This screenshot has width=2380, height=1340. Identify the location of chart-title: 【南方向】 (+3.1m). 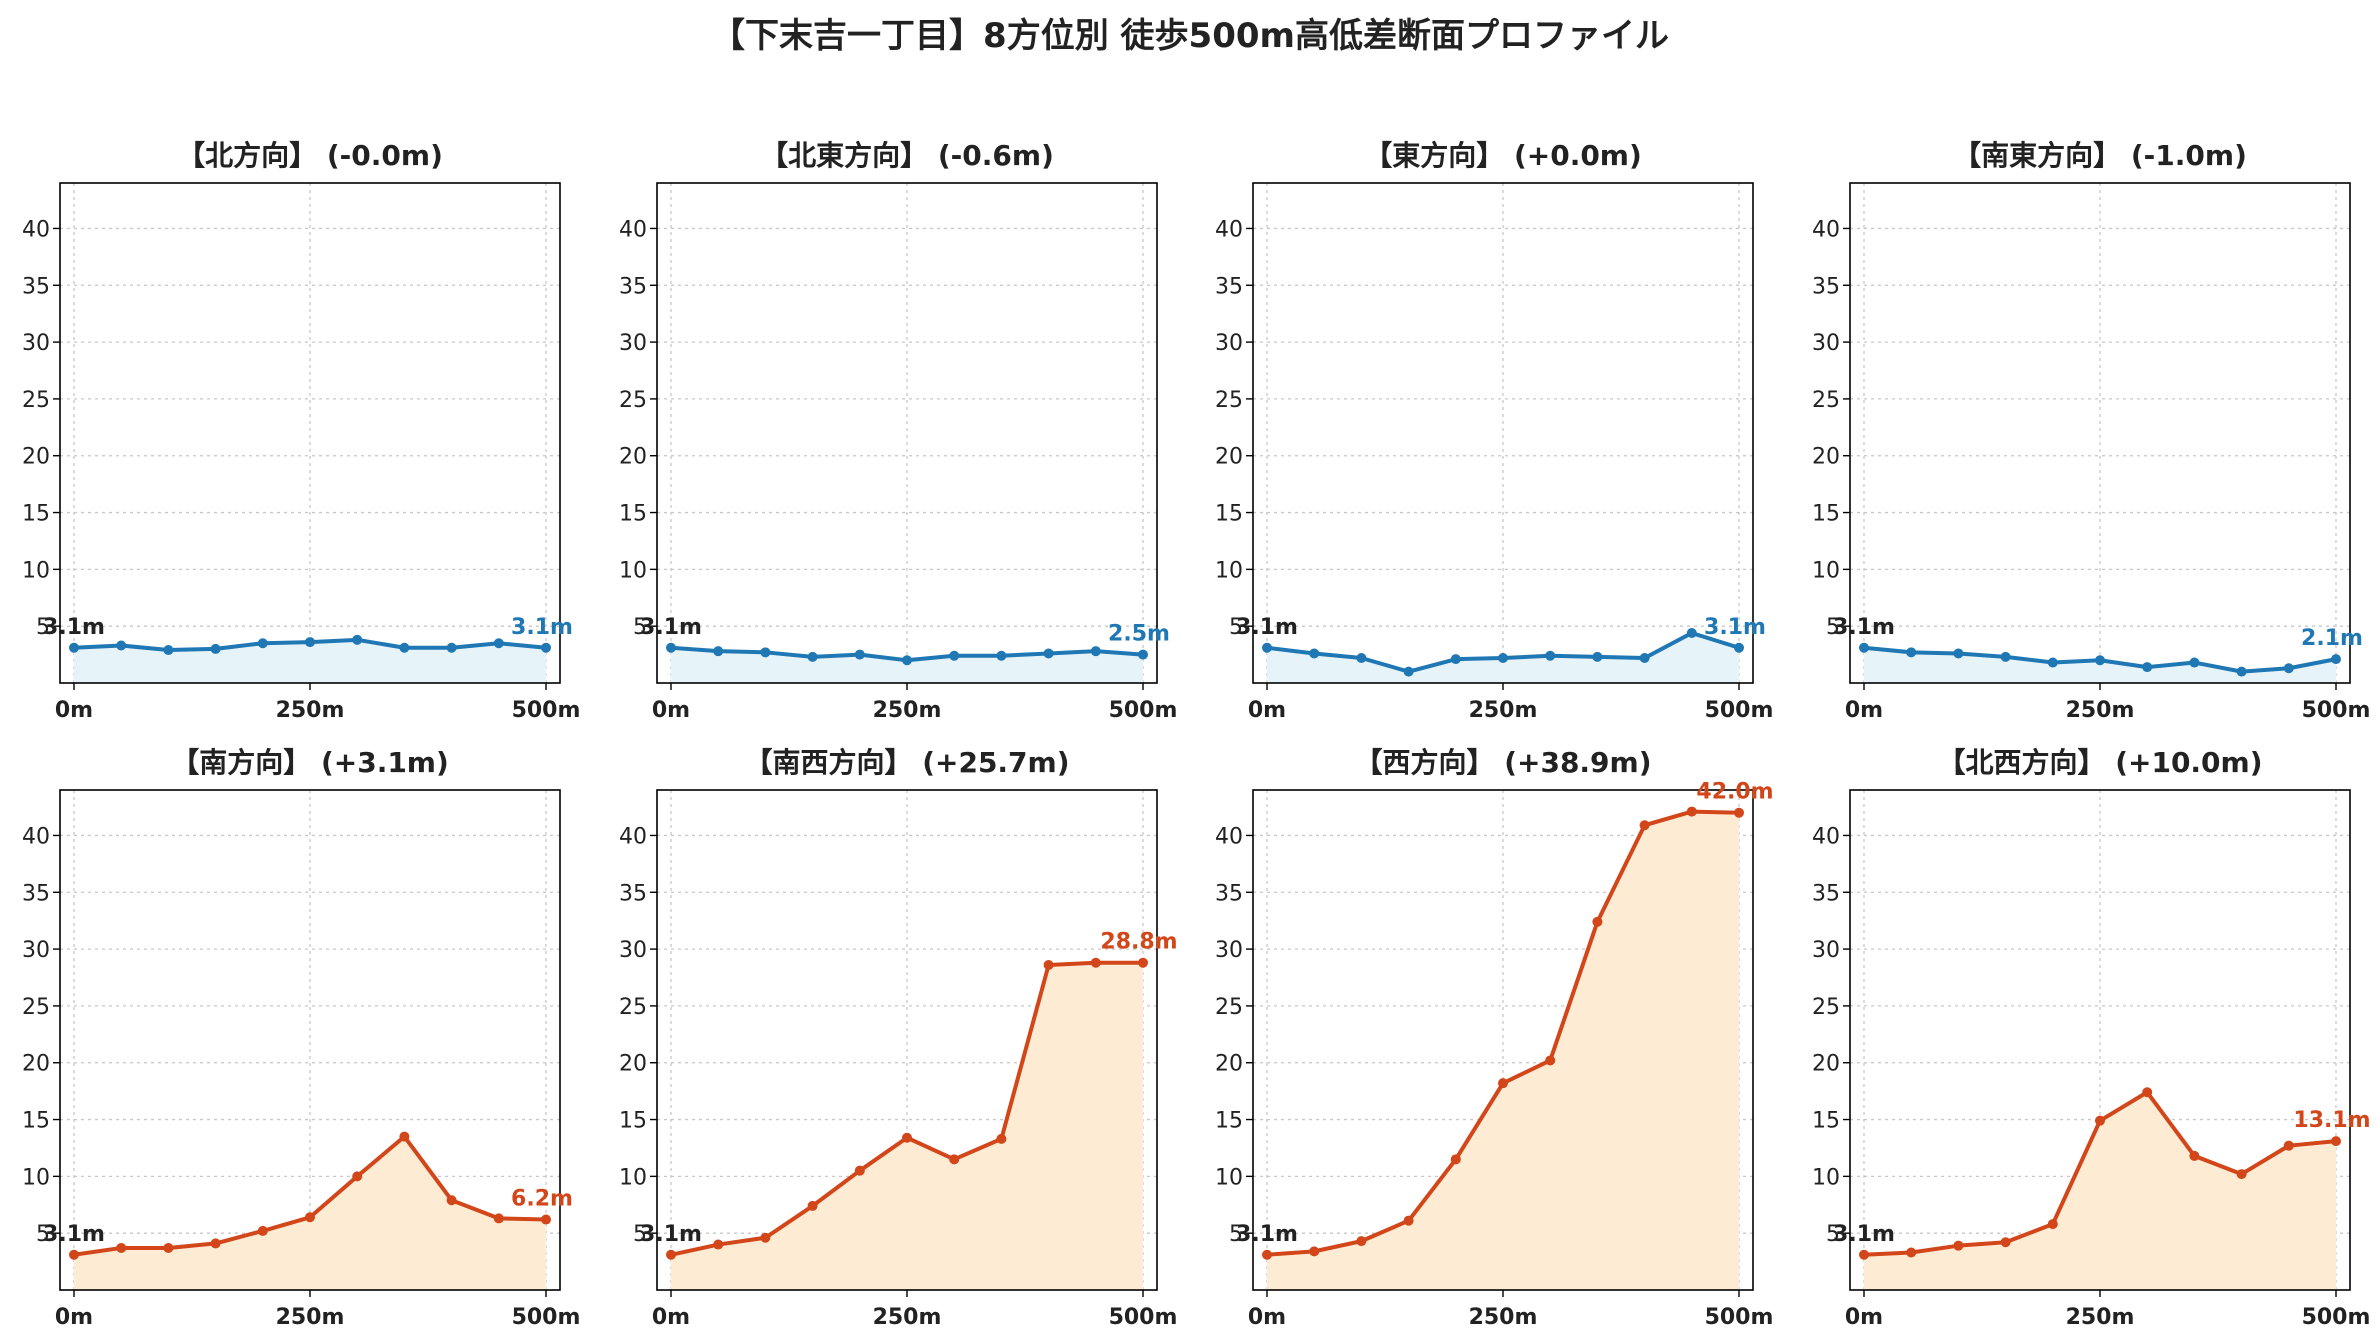
(310, 762).